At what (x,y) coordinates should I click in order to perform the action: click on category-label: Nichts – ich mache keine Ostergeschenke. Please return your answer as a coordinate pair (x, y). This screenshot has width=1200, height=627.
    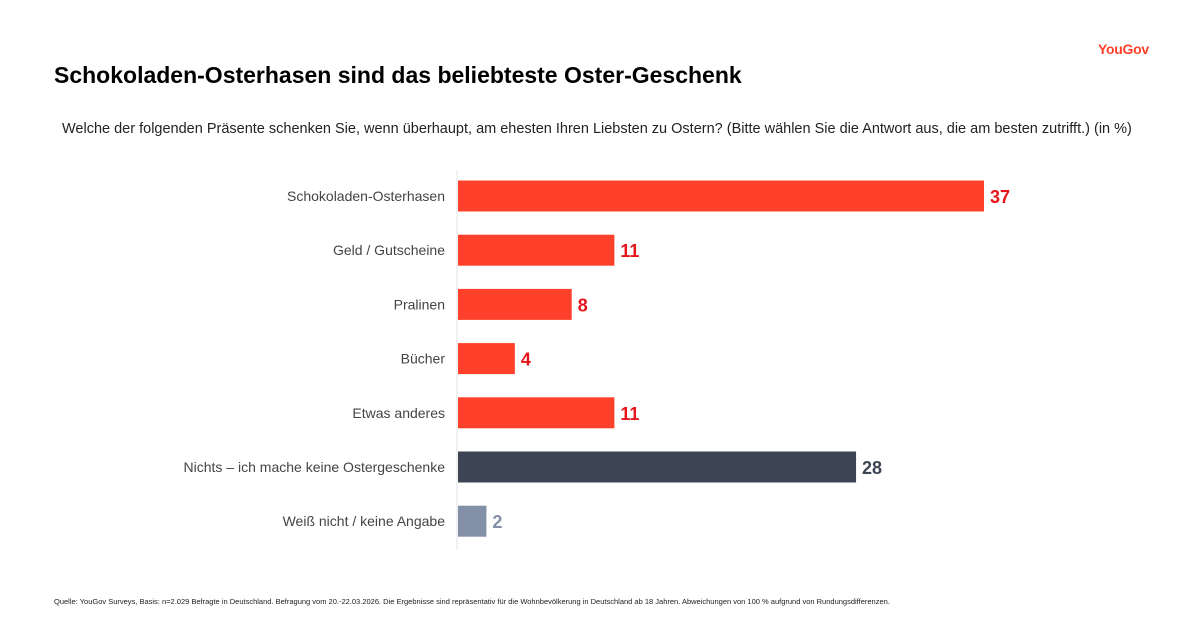
    Looking at the image, I should click on (315, 467).